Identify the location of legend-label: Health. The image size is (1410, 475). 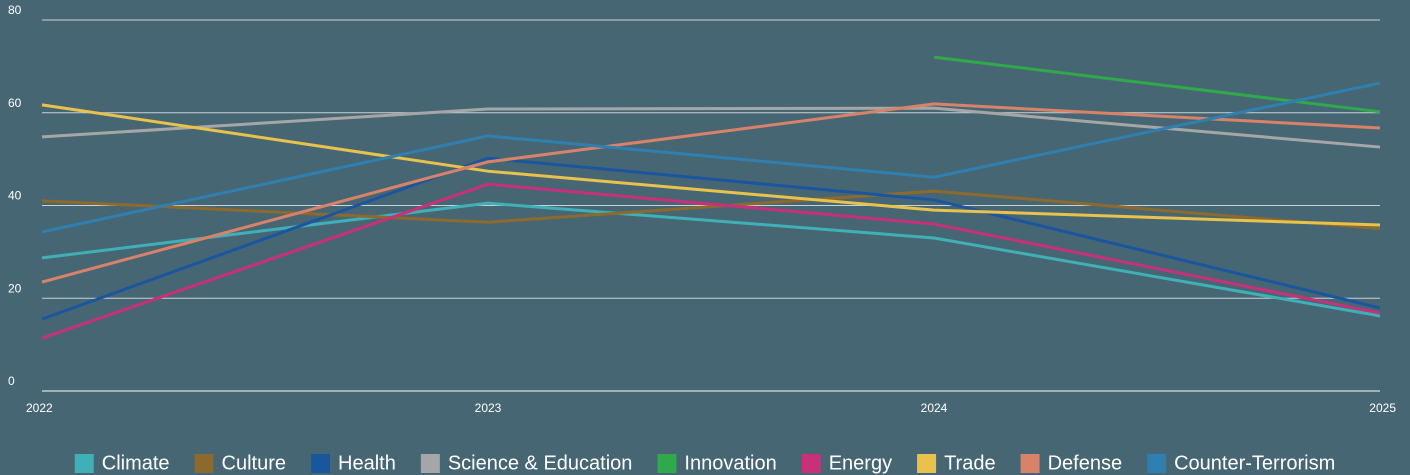
(367, 463).